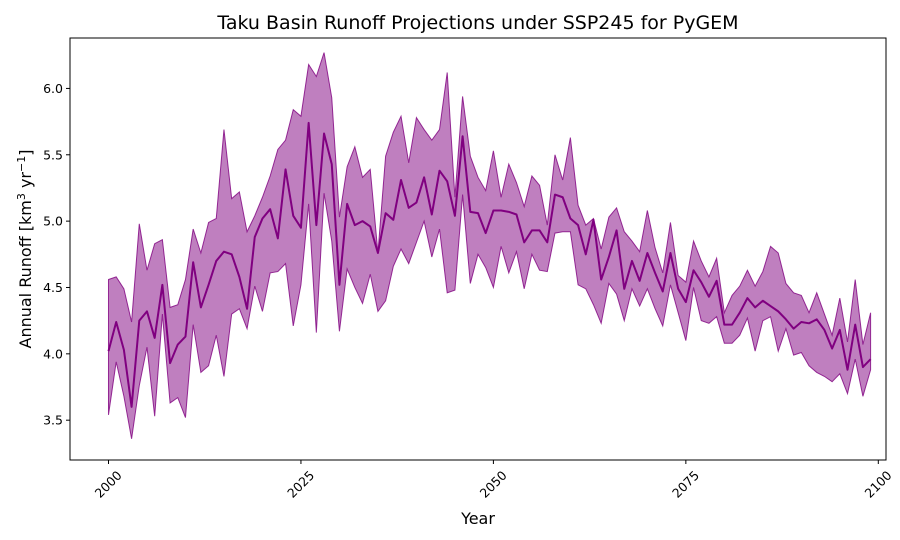 The height and width of the screenshot is (540, 900). What do you see at coordinates (53, 88) in the screenshot?
I see `y-tick-label: 6.0` at bounding box center [53, 88].